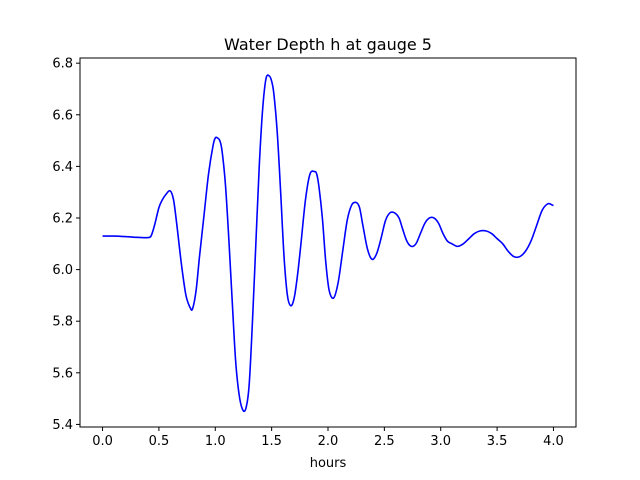  What do you see at coordinates (497, 441) in the screenshot?
I see `x-tick-label: 3.5` at bounding box center [497, 441].